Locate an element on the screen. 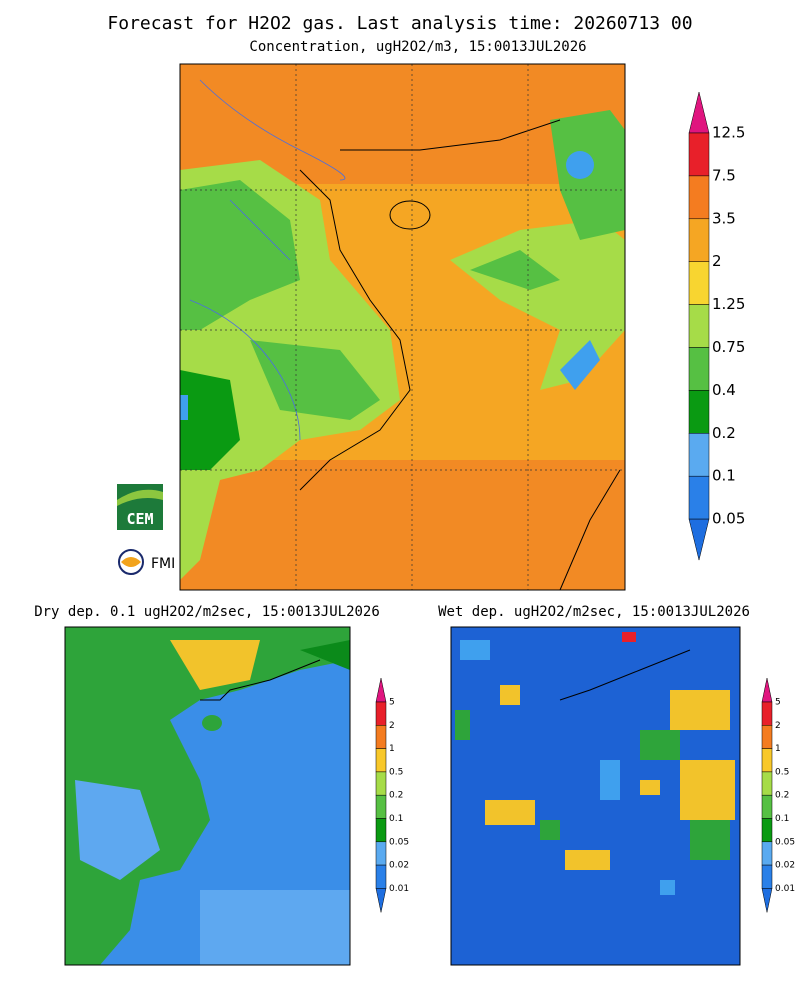 The image size is (800, 1004). colorbar-label: 7.5 is located at coordinates (724, 175).